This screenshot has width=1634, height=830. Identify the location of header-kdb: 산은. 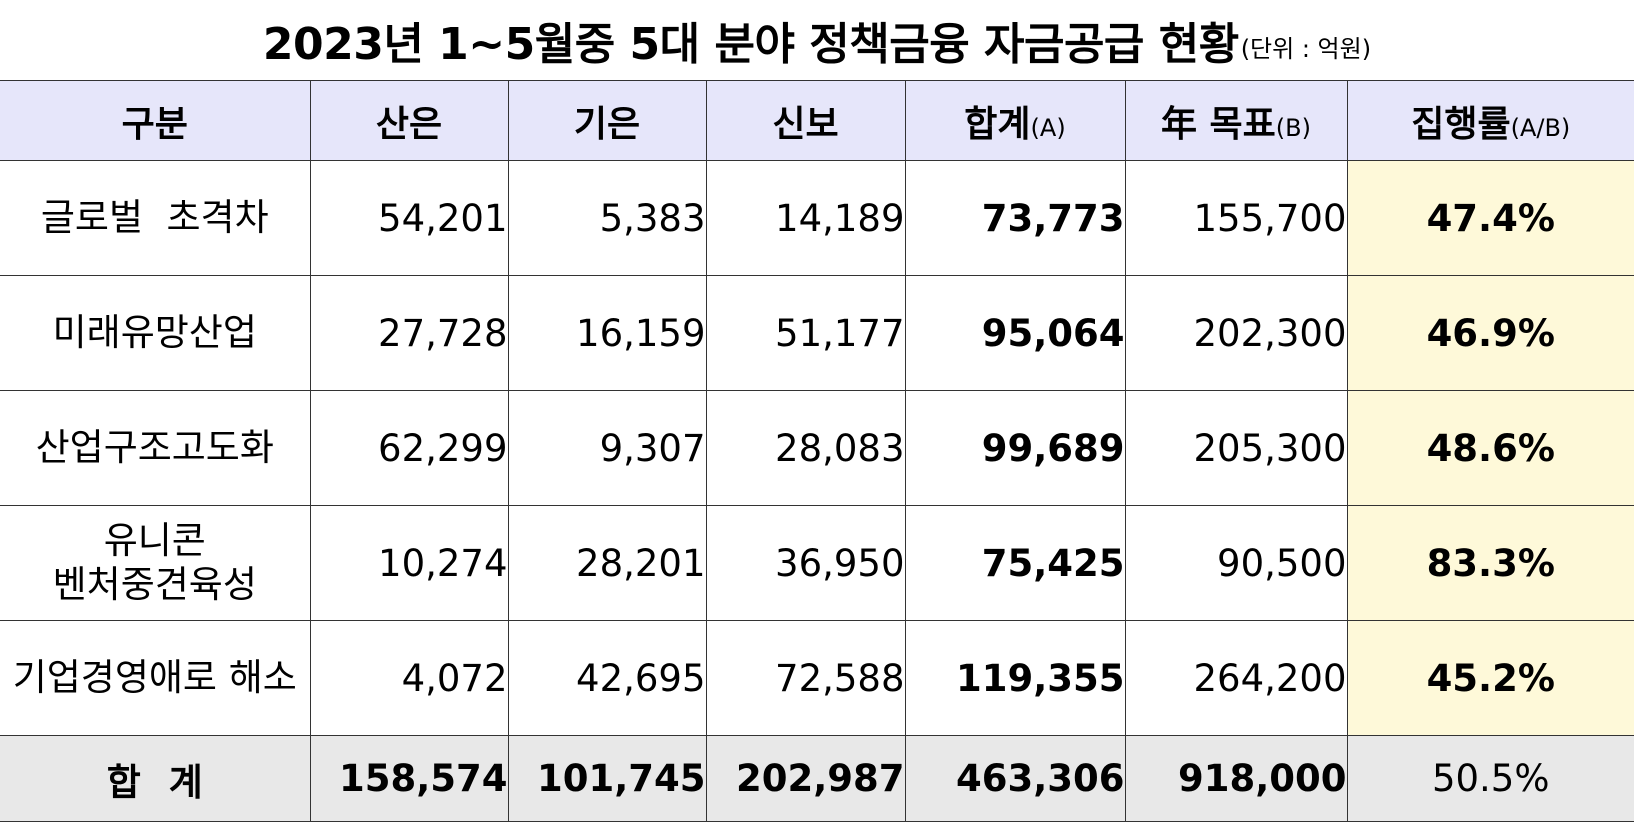
(409, 120).